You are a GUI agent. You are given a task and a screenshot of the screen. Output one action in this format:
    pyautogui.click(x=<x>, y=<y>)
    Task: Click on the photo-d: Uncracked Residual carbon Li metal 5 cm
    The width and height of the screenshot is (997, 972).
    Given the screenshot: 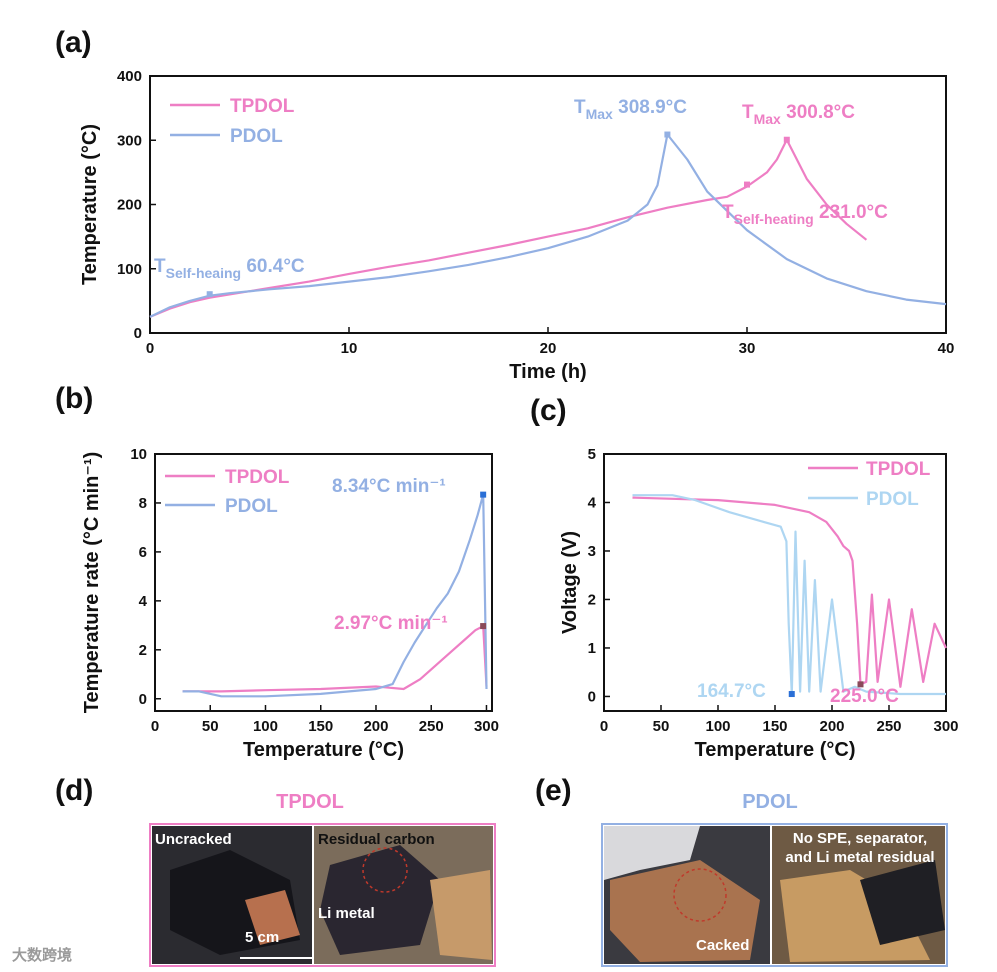 What is the action you would take?
    pyautogui.click(x=322, y=895)
    